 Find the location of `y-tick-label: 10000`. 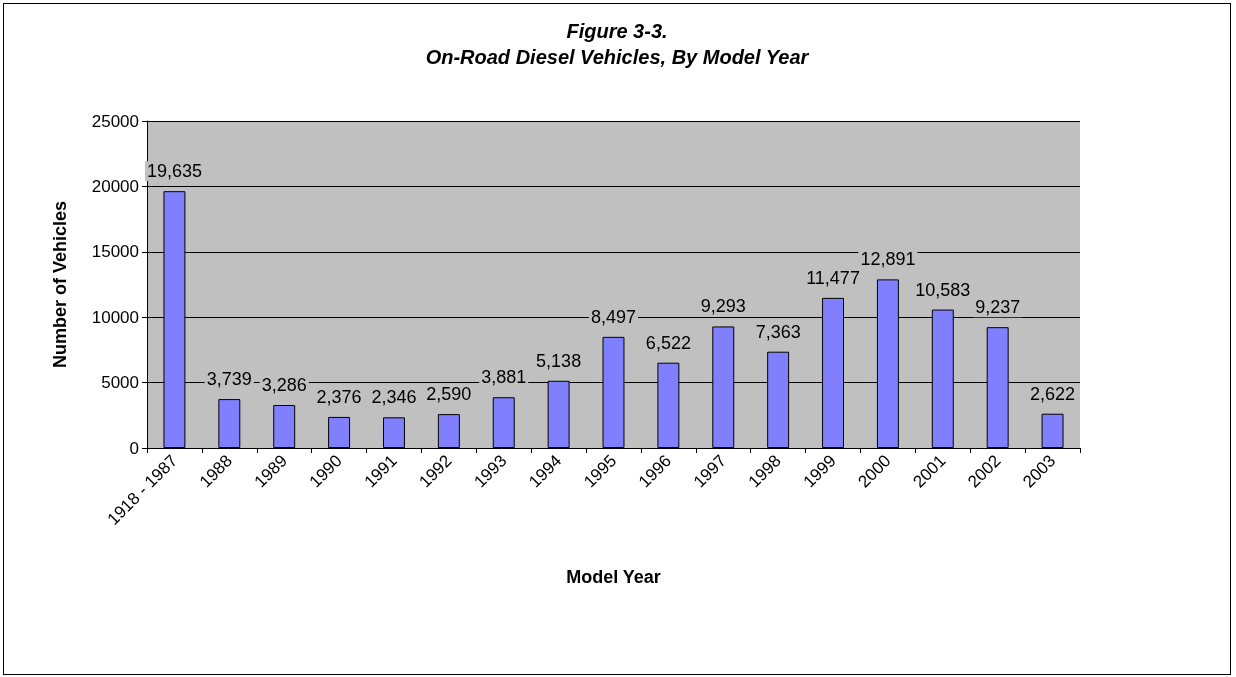

y-tick-label: 10000 is located at coordinates (115, 317).